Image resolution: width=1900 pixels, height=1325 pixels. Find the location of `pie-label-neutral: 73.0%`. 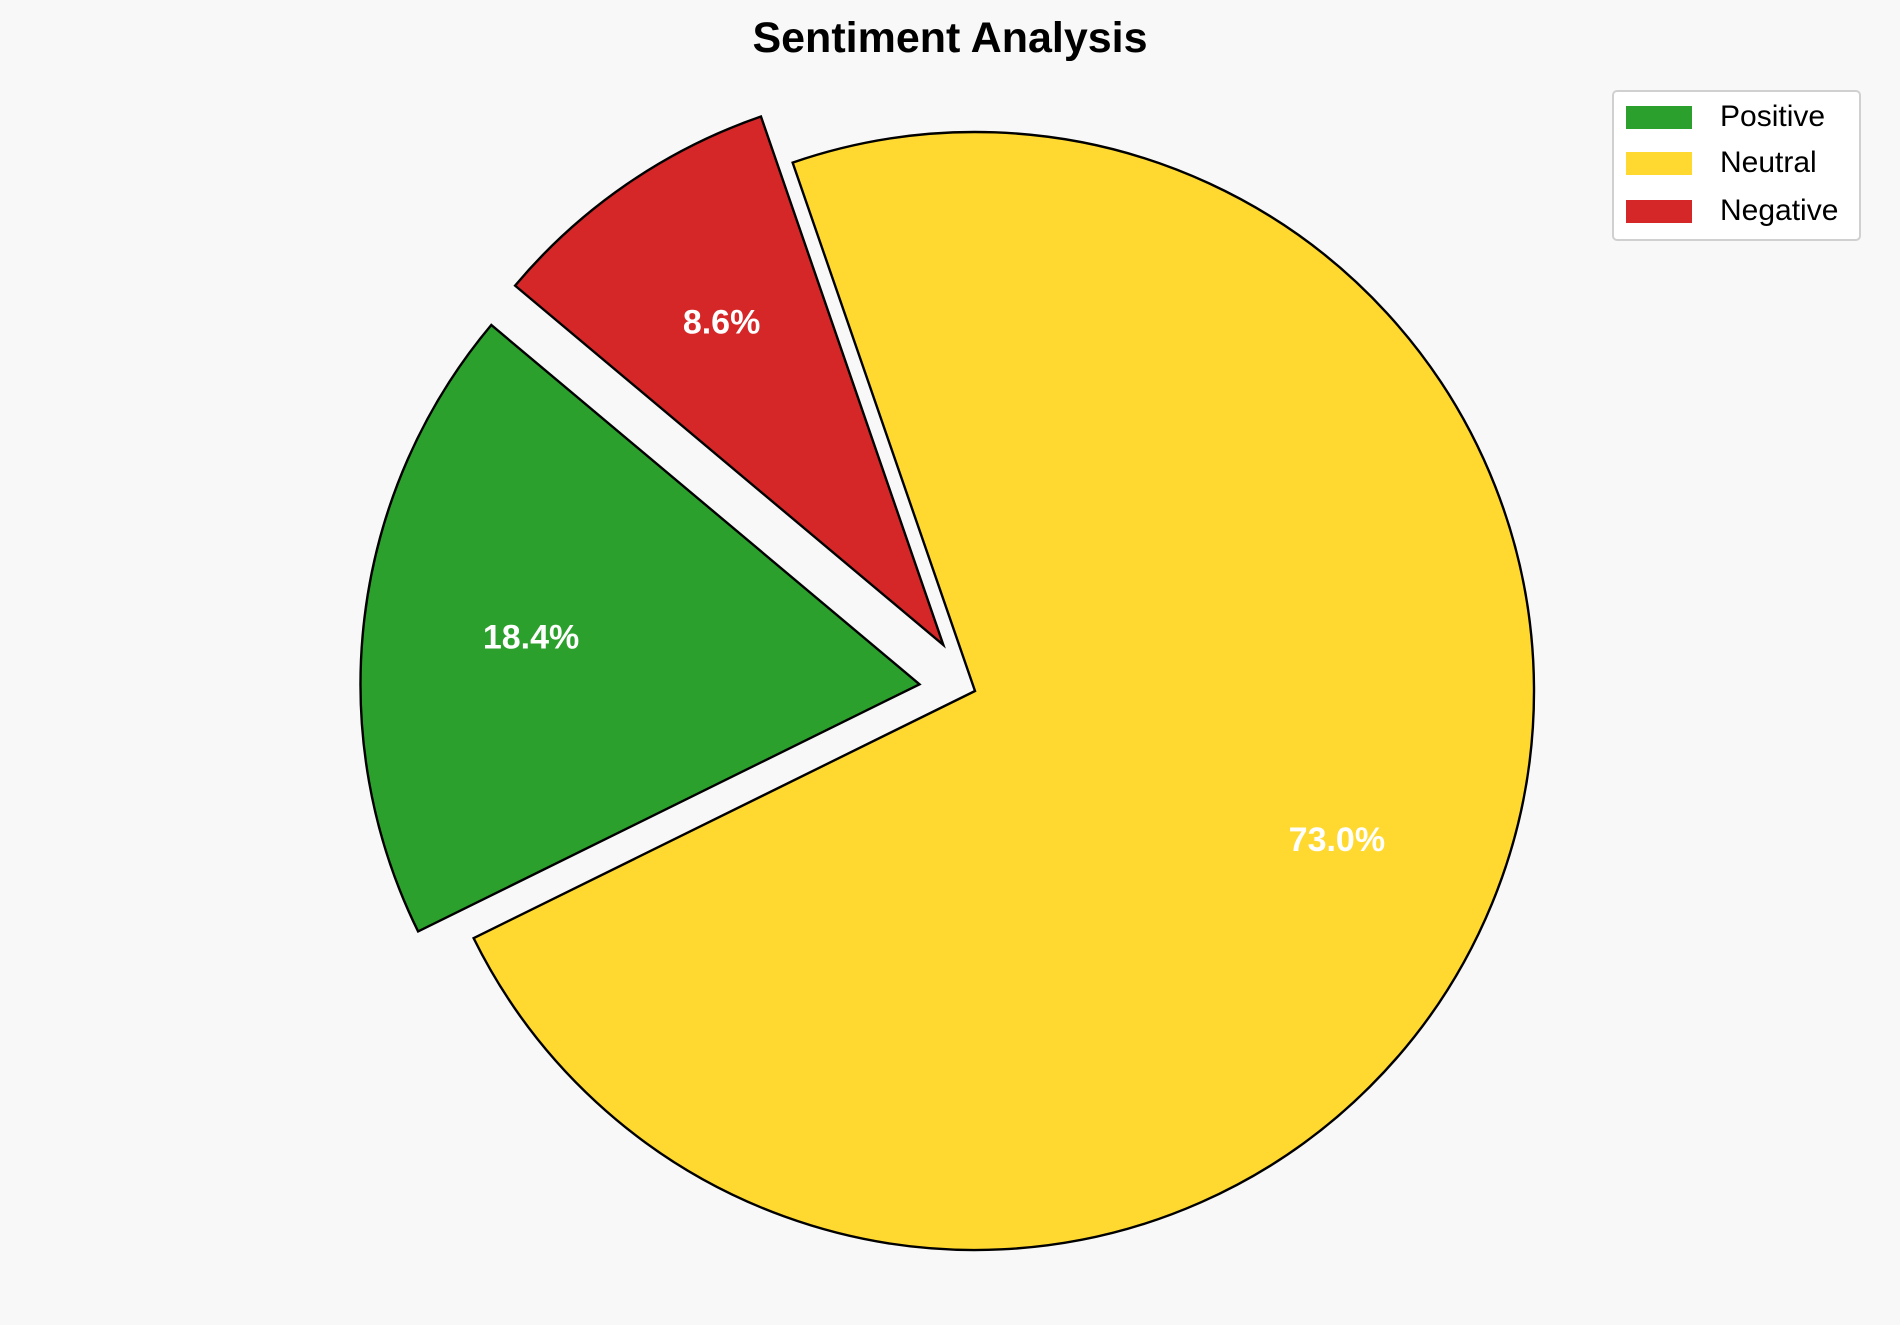

pie-label-neutral: 73.0% is located at coordinates (1337, 840).